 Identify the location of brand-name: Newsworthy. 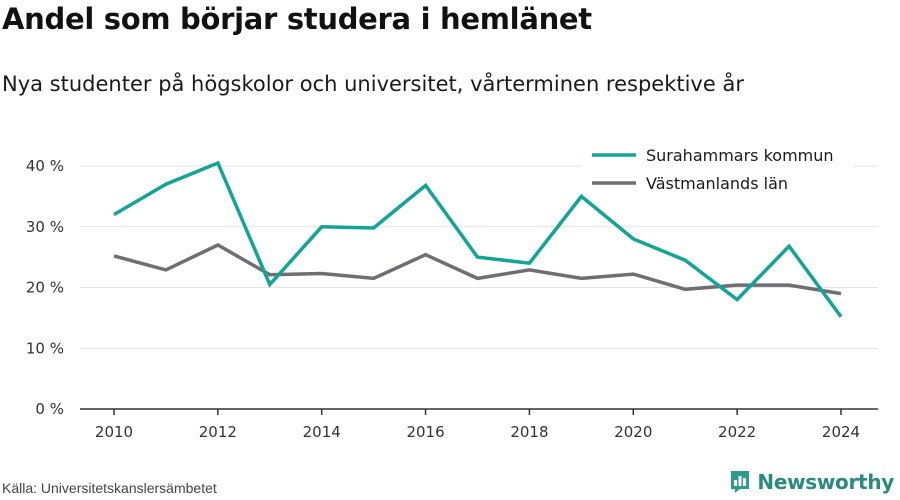
(825, 482).